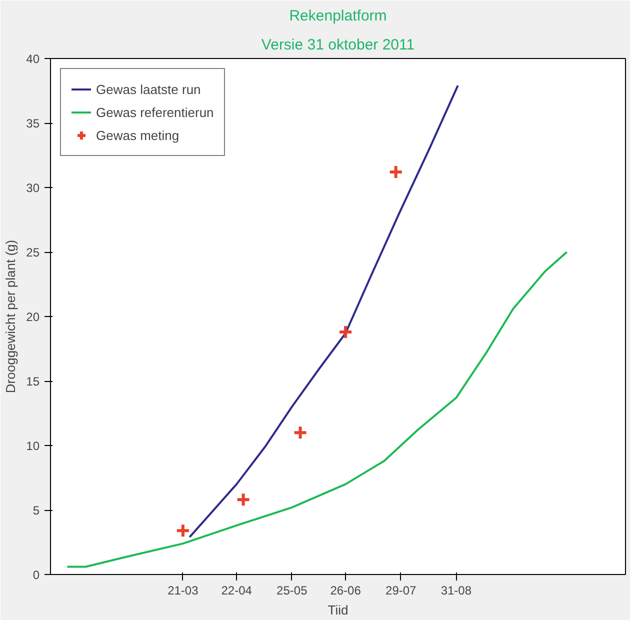 This screenshot has height=628, width=637. I want to click on x-axis-title: Tiid, so click(338, 610).